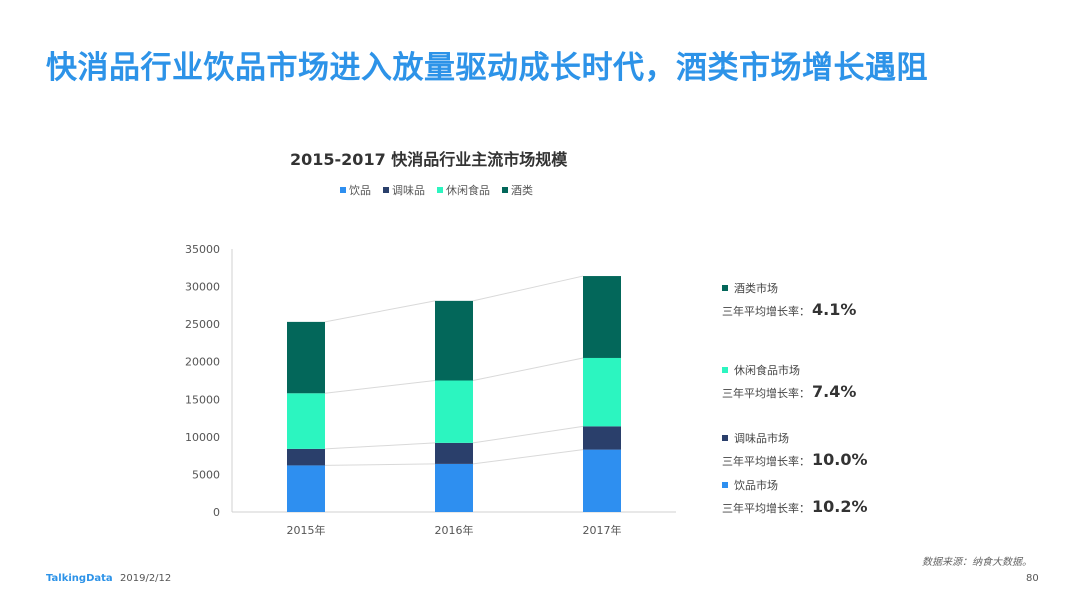  I want to click on legend-item-snacks: 休闲食品, so click(463, 190).